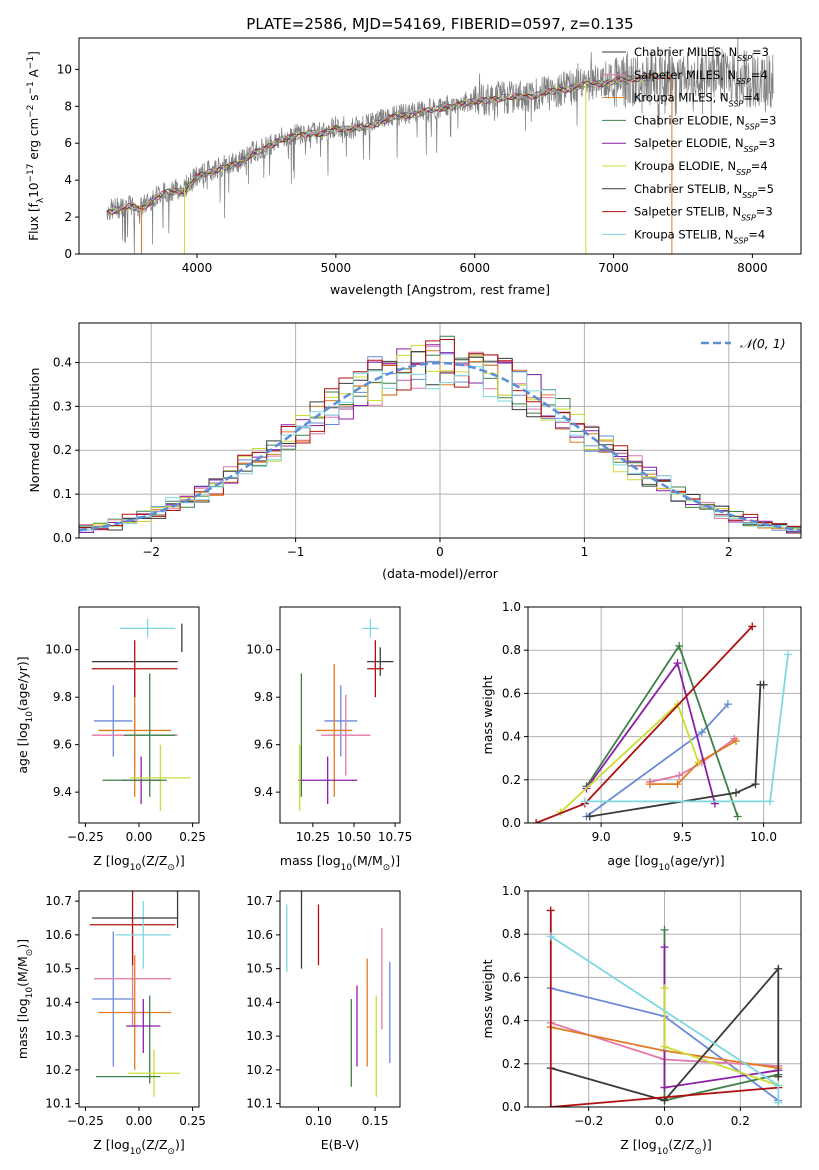 The image size is (819, 1170). I want to click on y-tick-label: 1.0, so click(511, 607).